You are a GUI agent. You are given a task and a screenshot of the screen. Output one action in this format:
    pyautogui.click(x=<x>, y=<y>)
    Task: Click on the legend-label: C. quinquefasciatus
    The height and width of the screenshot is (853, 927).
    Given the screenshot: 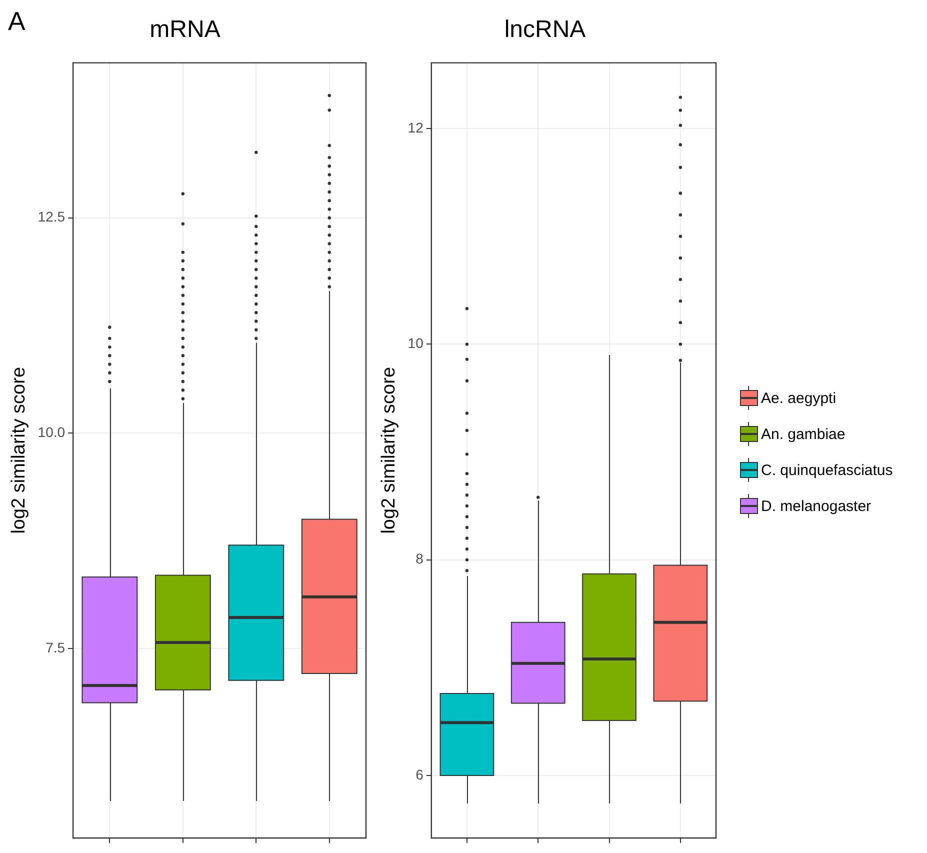 What is the action you would take?
    pyautogui.click(x=827, y=470)
    